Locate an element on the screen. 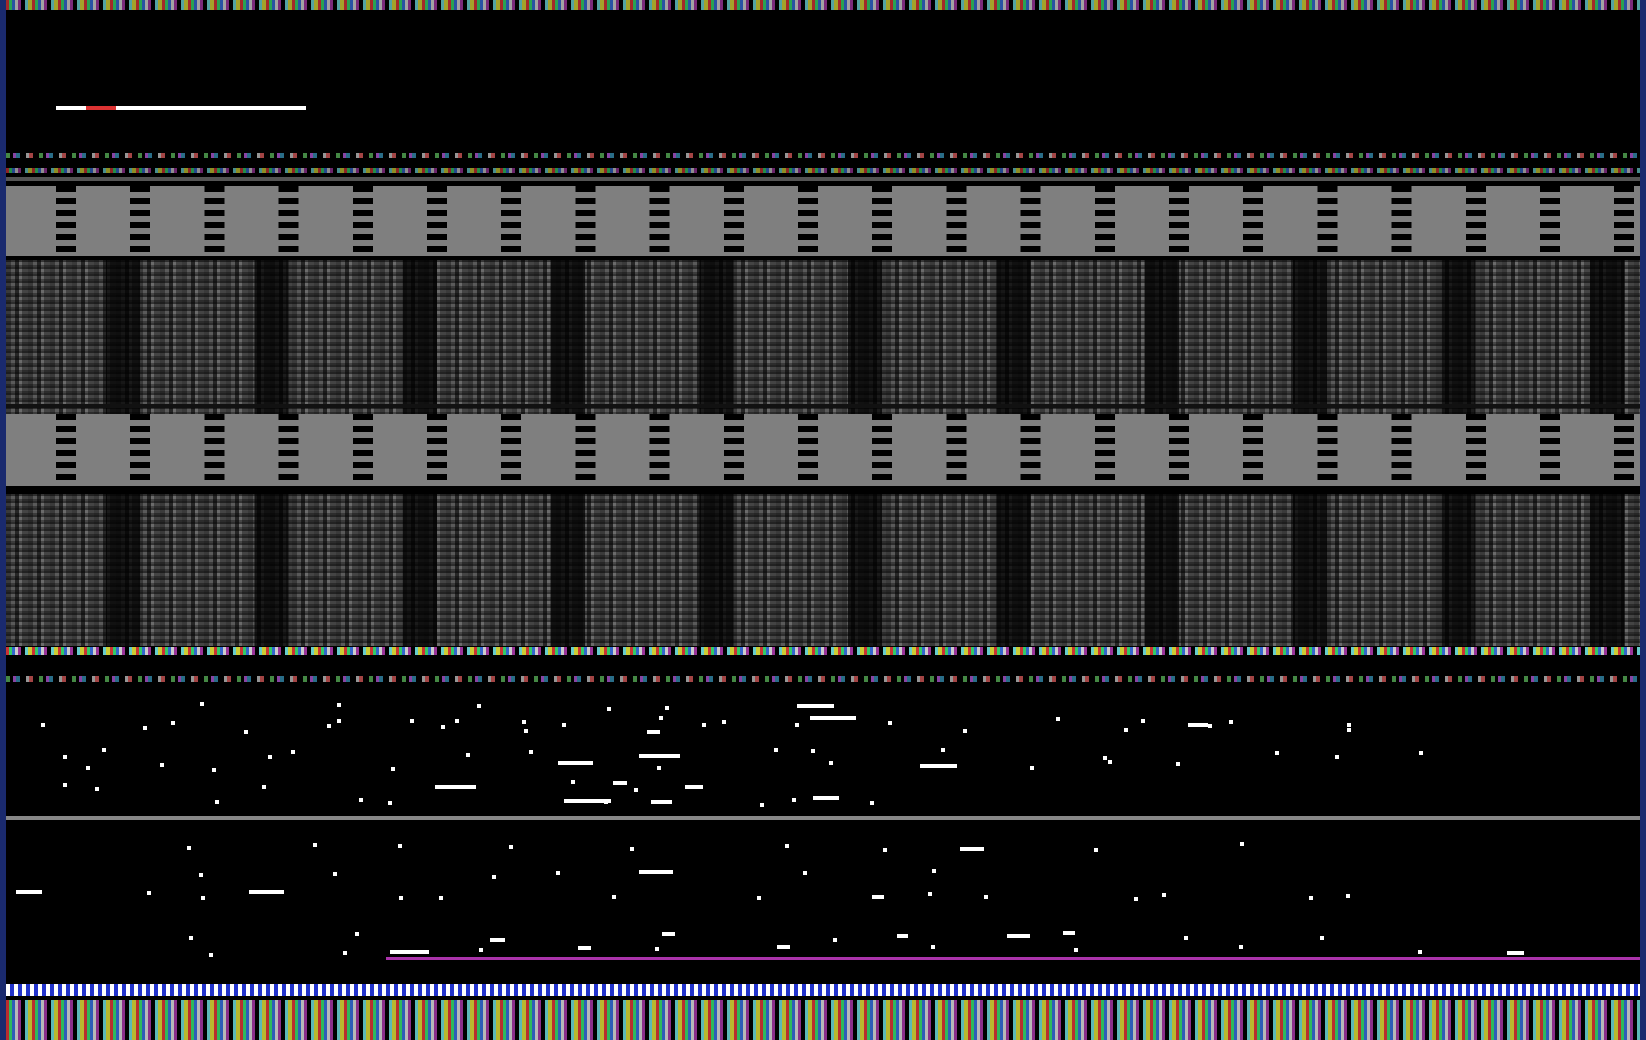 The image size is (1646, 1040). dash-pattern is located at coordinates (823, 221).